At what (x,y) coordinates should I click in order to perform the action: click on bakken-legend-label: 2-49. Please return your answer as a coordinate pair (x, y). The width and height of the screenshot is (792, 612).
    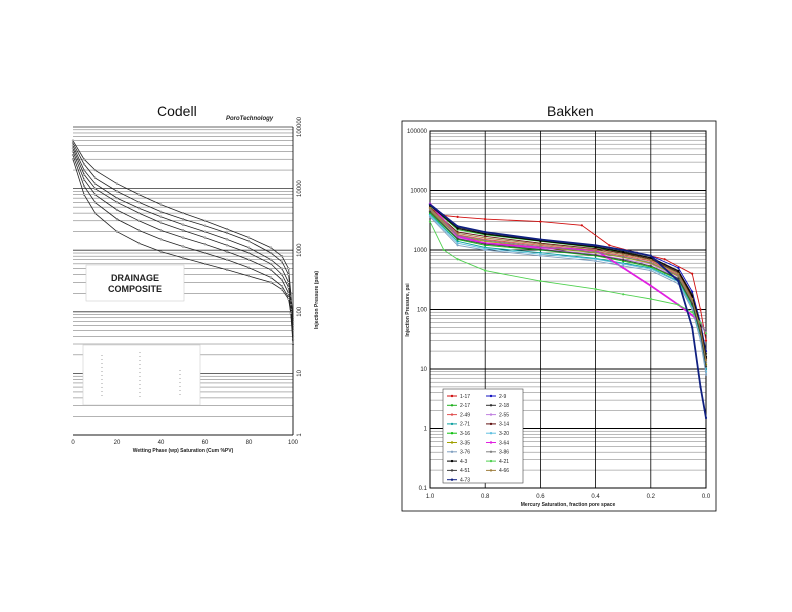
    Looking at the image, I should click on (465, 415).